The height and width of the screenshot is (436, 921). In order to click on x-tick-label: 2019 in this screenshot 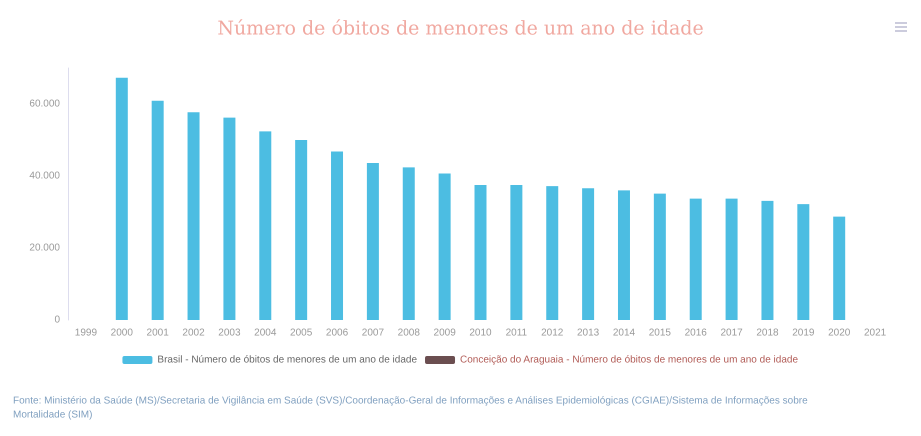, I will do `click(803, 333)`.